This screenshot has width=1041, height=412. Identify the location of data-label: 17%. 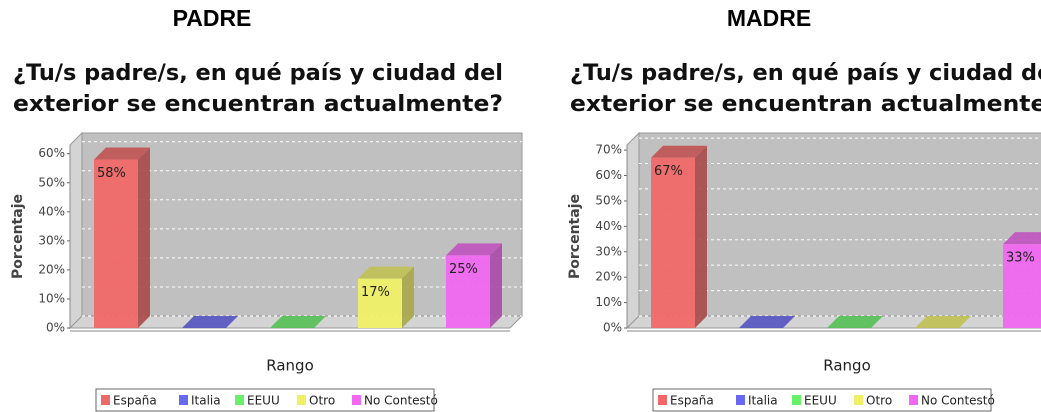
(375, 292).